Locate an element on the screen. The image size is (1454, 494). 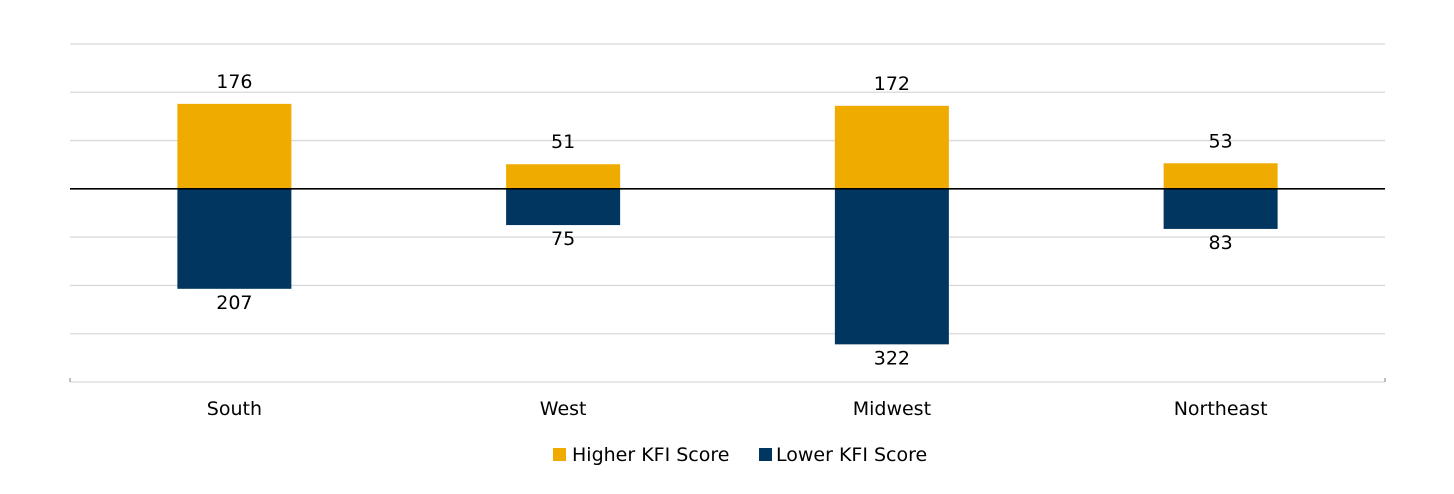
bar-higher-west is located at coordinates (563, 176).